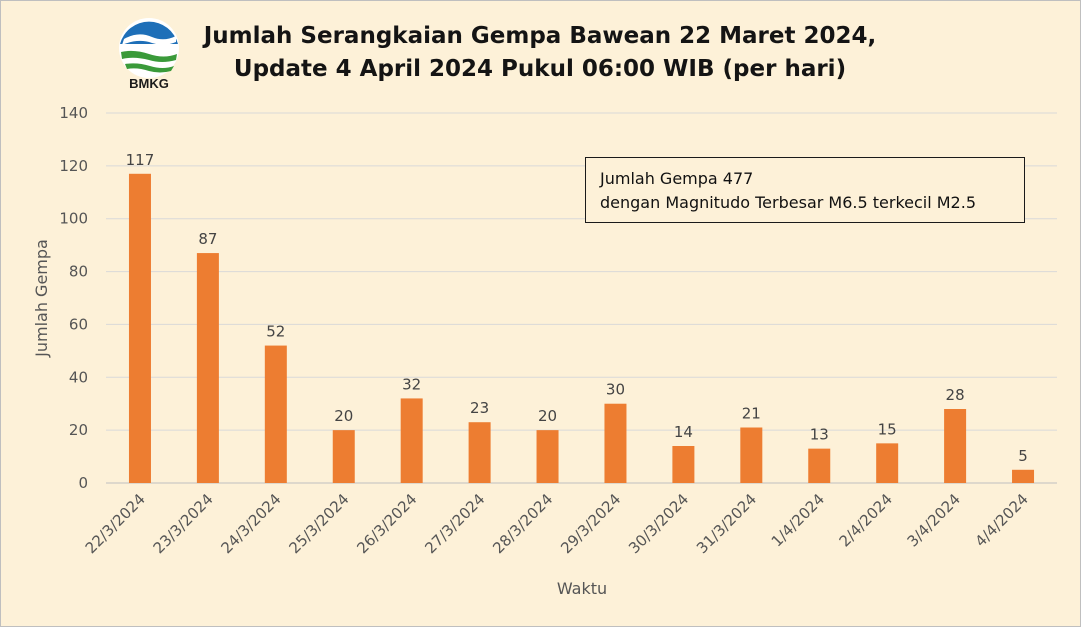 Image resolution: width=1081 pixels, height=627 pixels. I want to click on y-tick-label: 80, so click(78, 272).